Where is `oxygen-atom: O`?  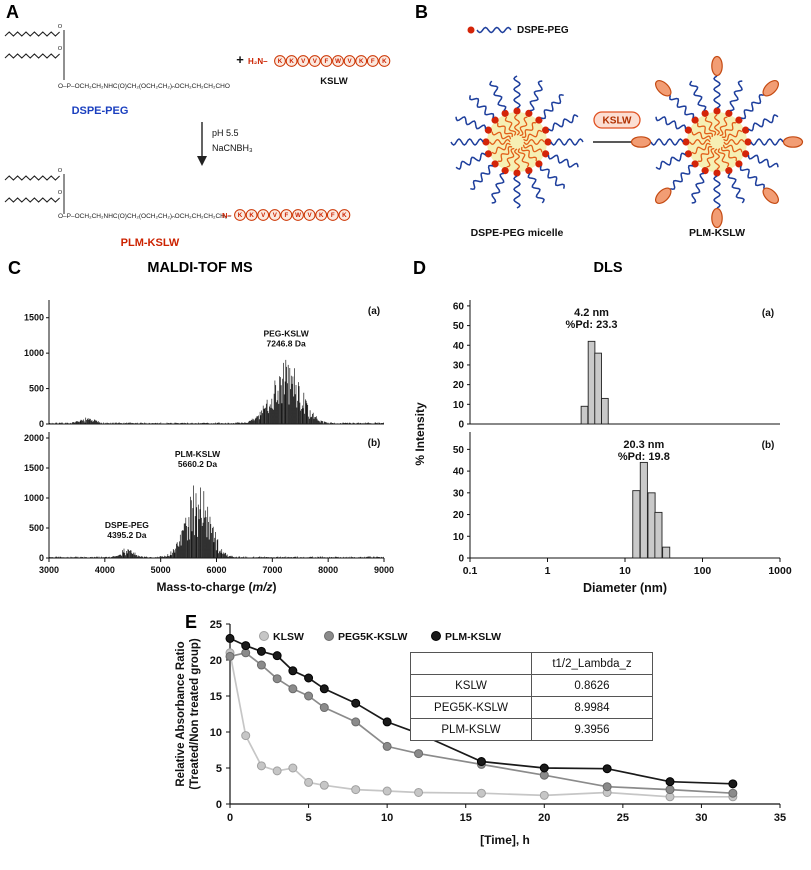 oxygen-atom: O is located at coordinates (60, 171).